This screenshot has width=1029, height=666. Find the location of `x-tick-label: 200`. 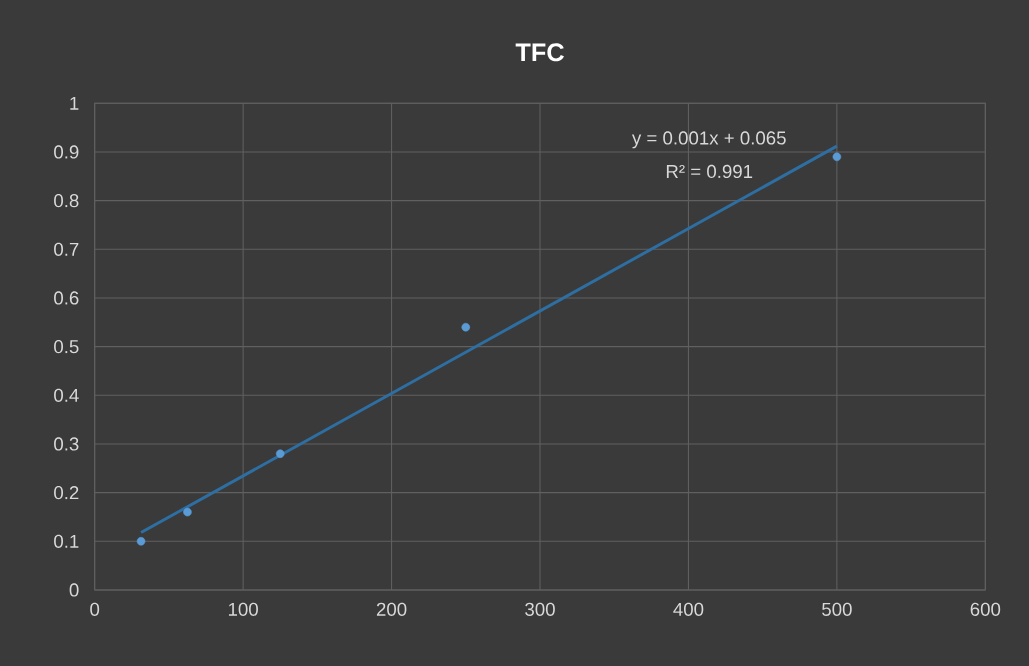

x-tick-label: 200 is located at coordinates (391, 609).